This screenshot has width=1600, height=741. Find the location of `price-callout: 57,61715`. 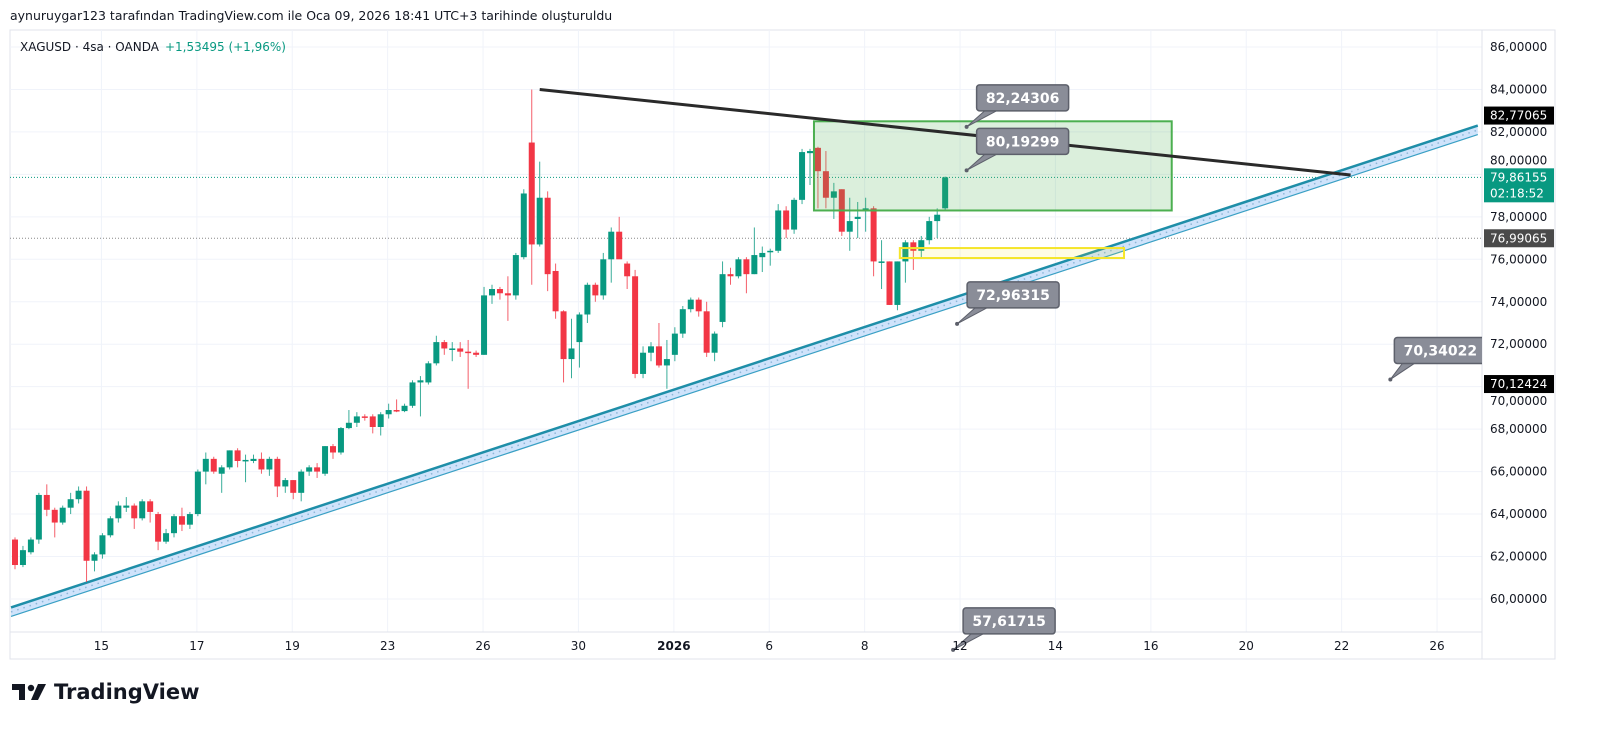

price-callout: 57,61715 is located at coordinates (1003, 629).